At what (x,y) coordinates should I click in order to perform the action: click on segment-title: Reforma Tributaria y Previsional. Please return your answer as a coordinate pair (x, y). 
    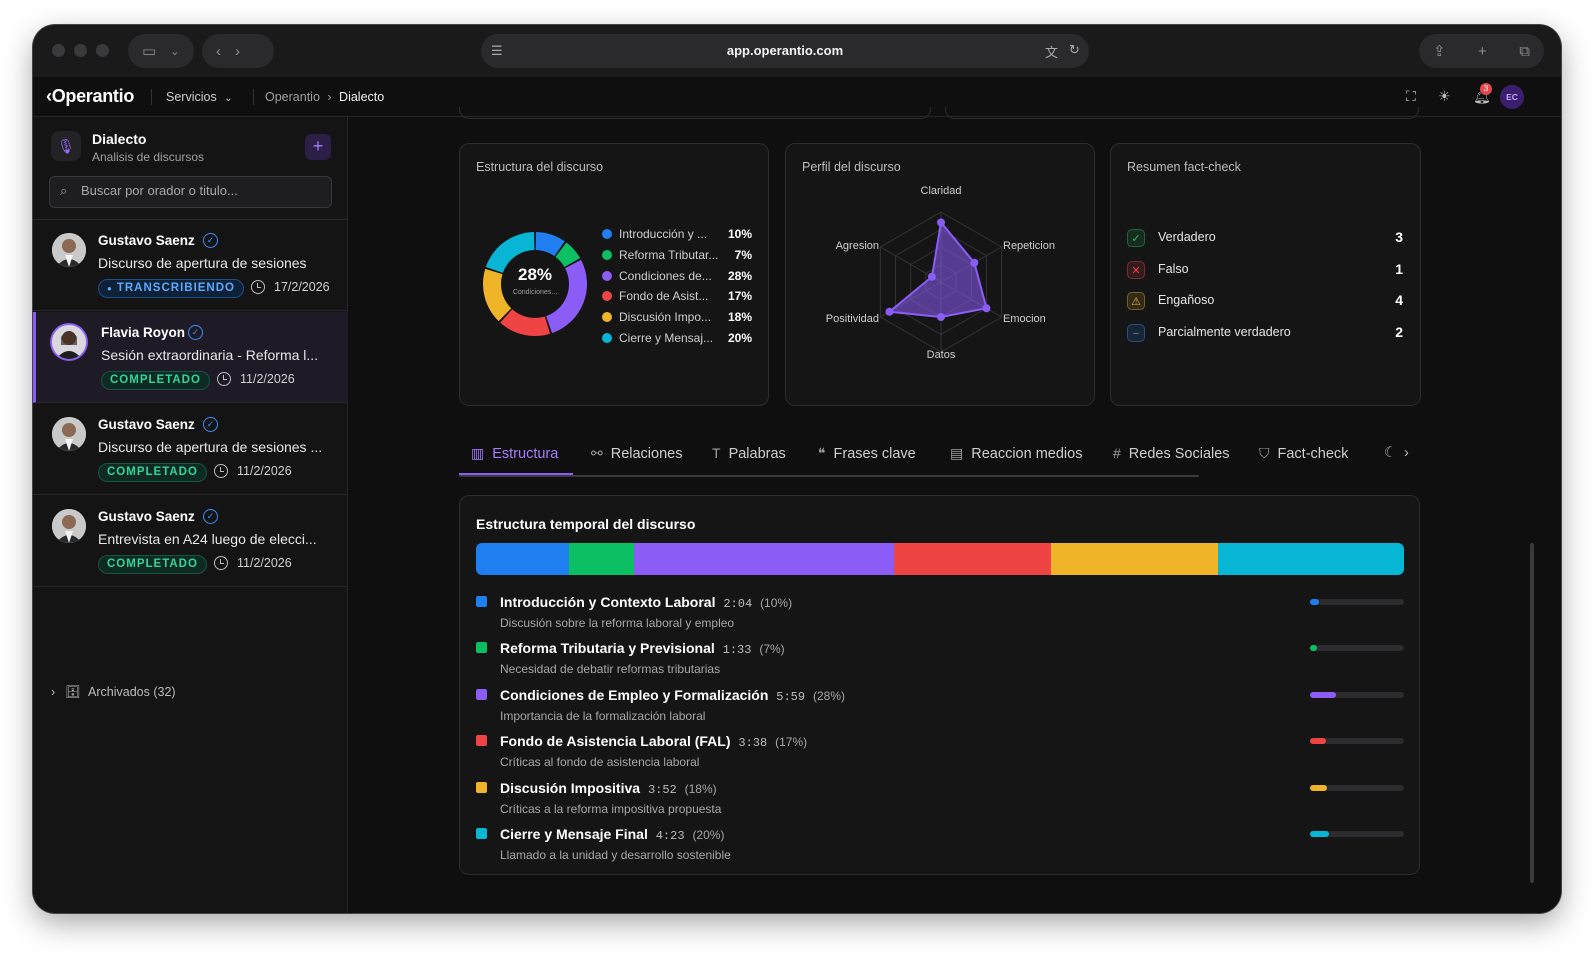
    Looking at the image, I should click on (607, 648).